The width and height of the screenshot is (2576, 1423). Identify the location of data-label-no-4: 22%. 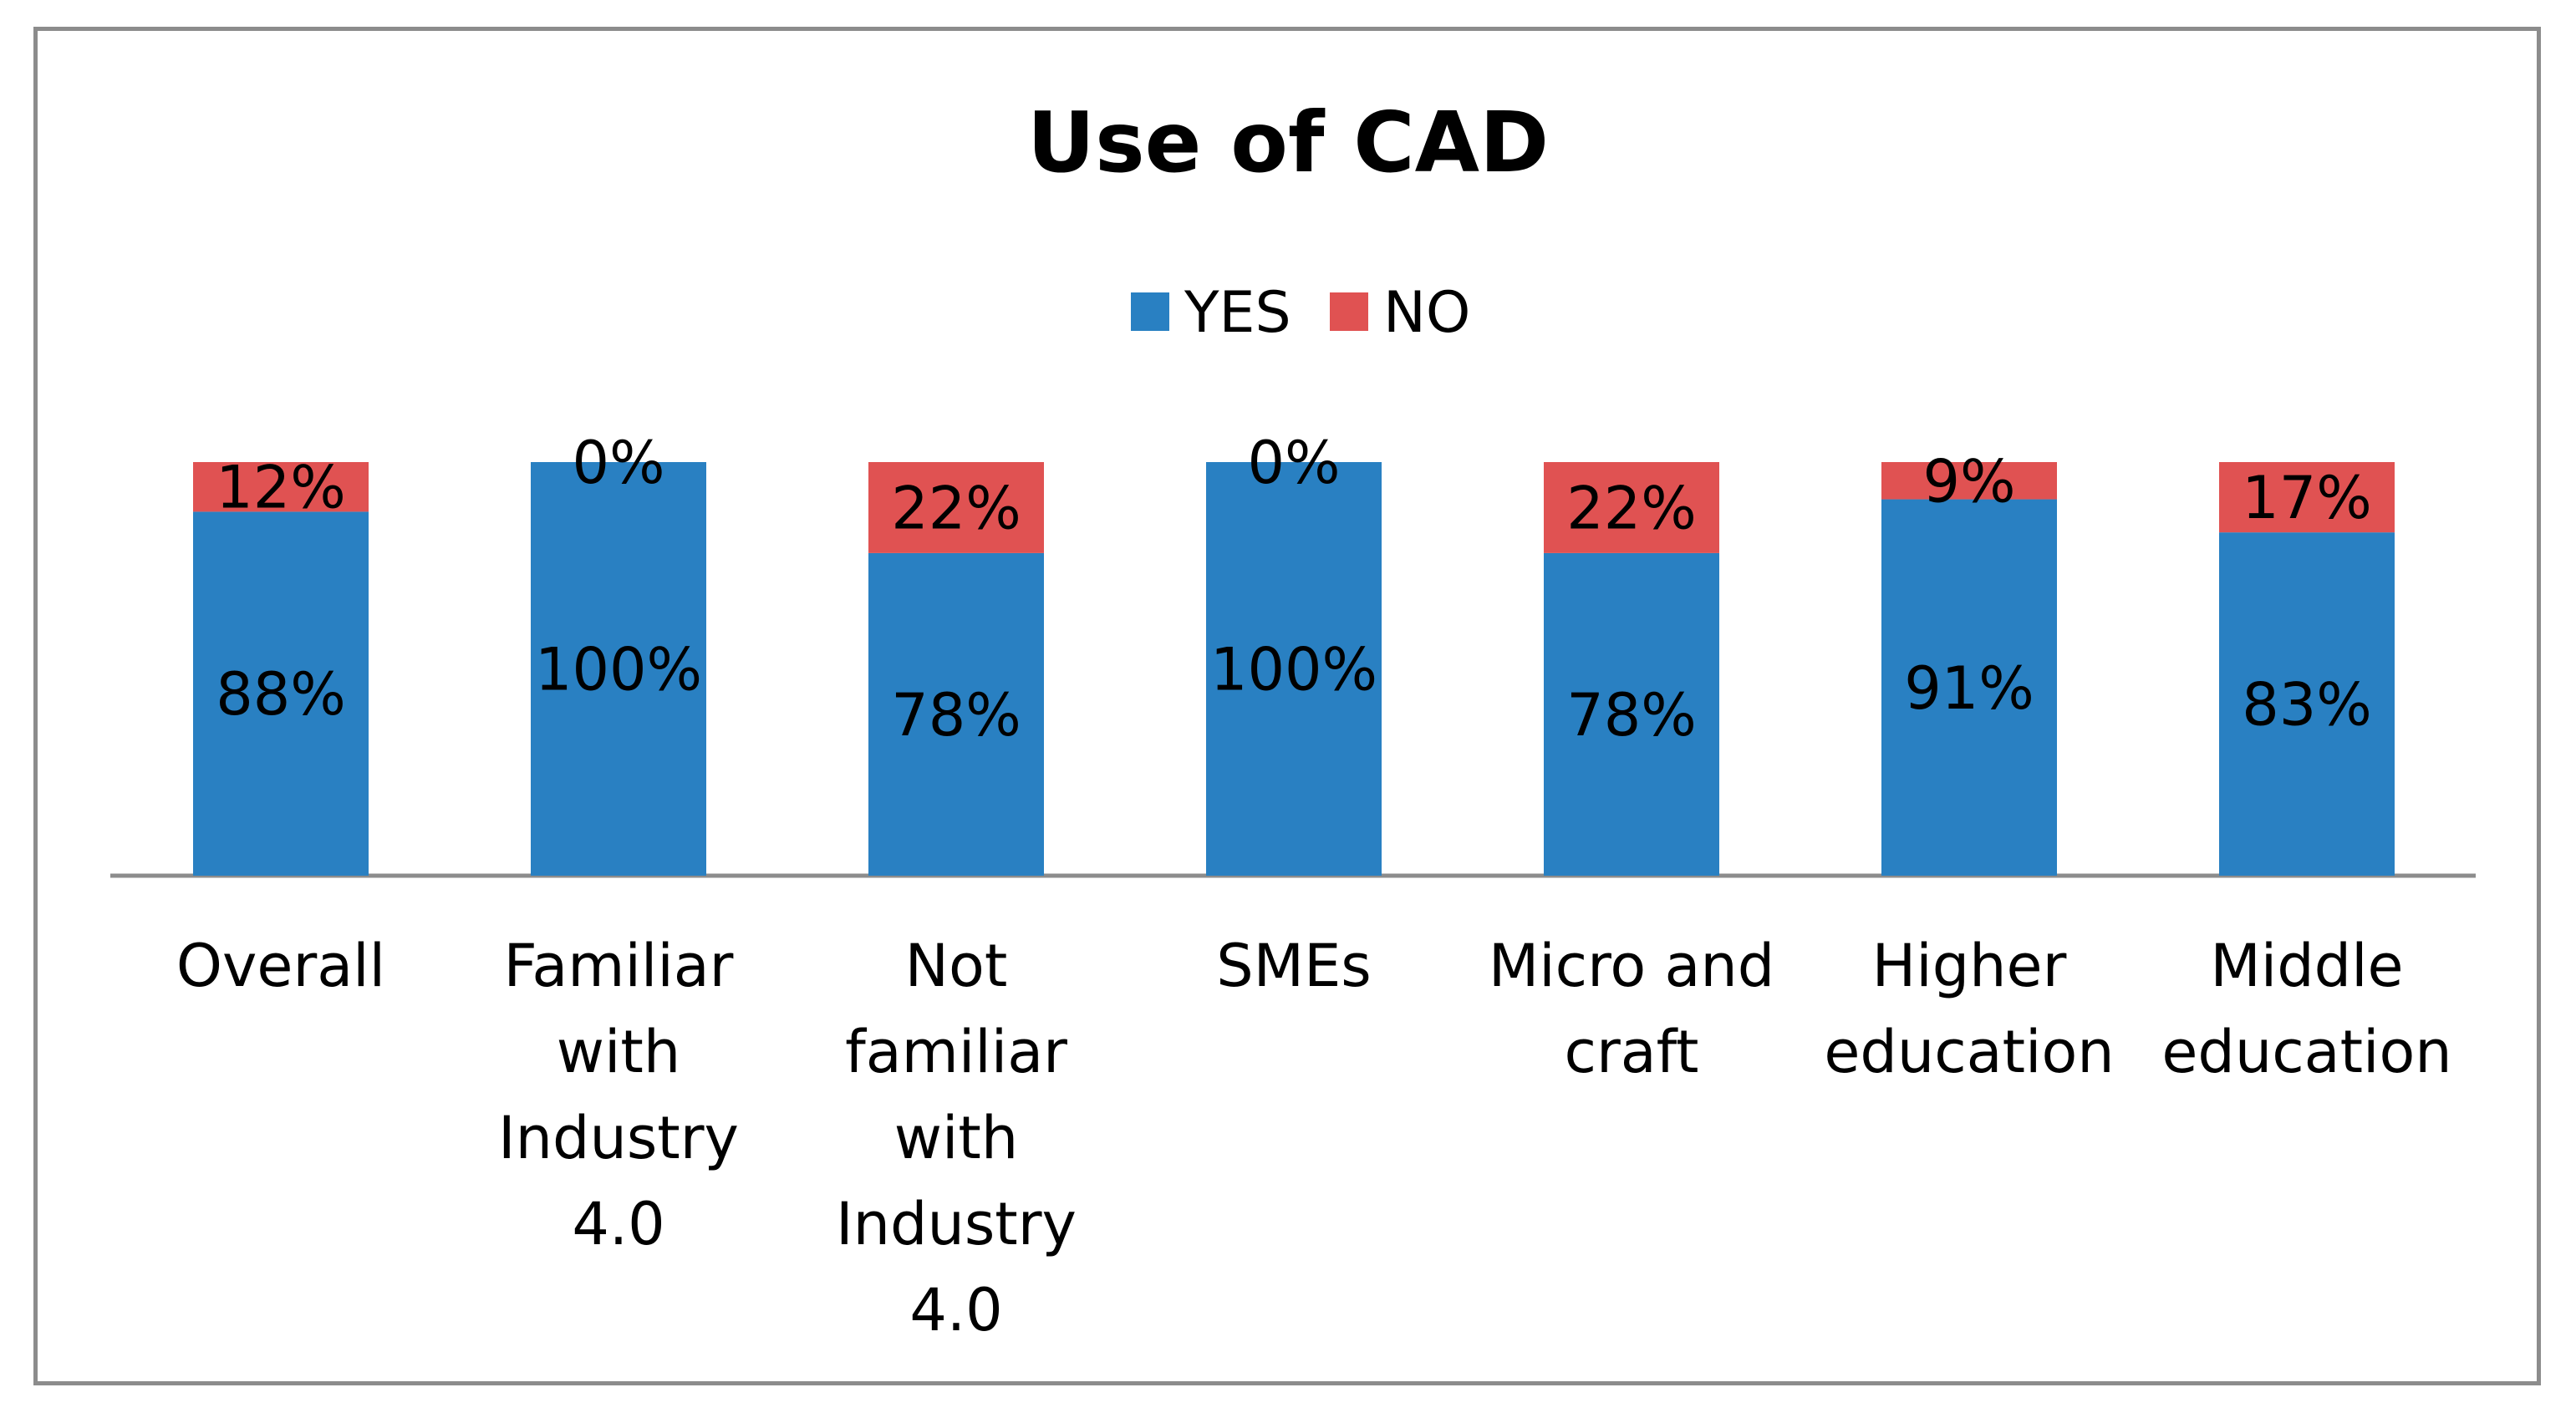
(1631, 508).